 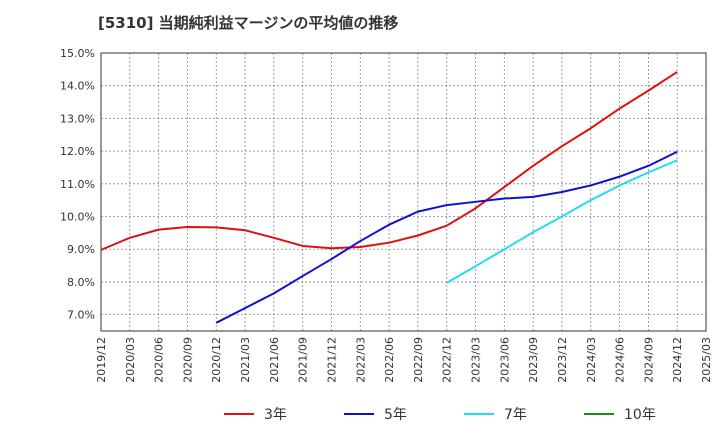 What do you see at coordinates (101, 360) in the screenshot?
I see `x-tick-label: 2019/12` at bounding box center [101, 360].